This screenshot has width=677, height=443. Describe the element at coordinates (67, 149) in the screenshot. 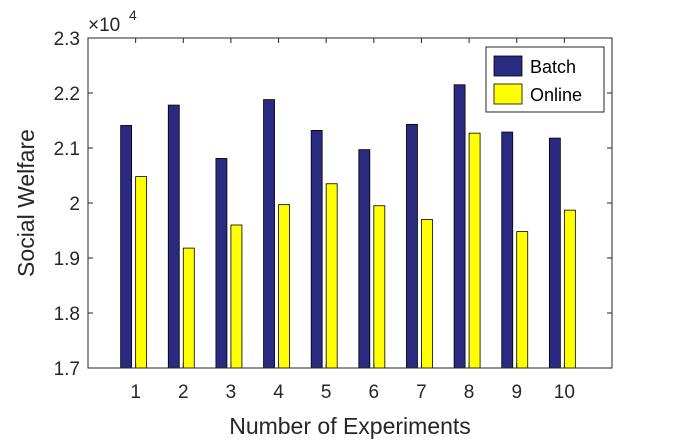

I see `y-tick-label: 2.1` at that location.